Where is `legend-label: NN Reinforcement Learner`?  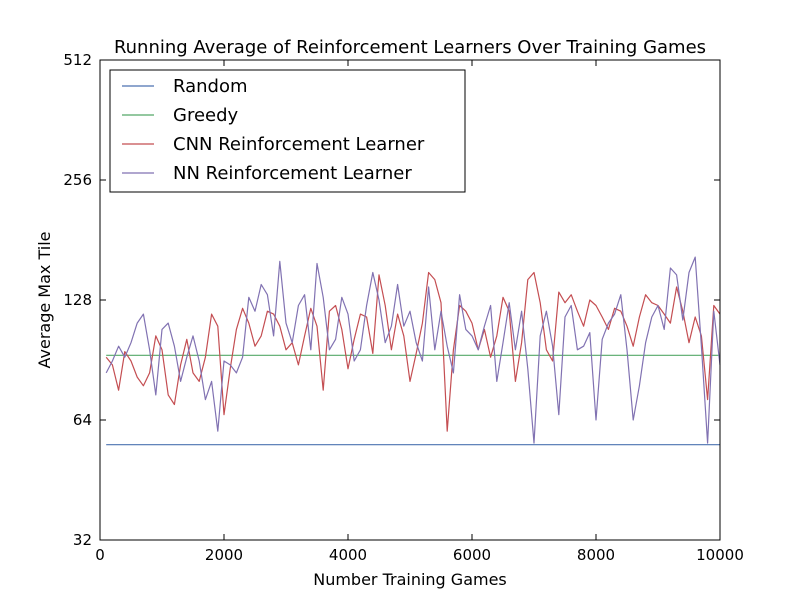 legend-label: NN Reinforcement Learner is located at coordinates (292, 173).